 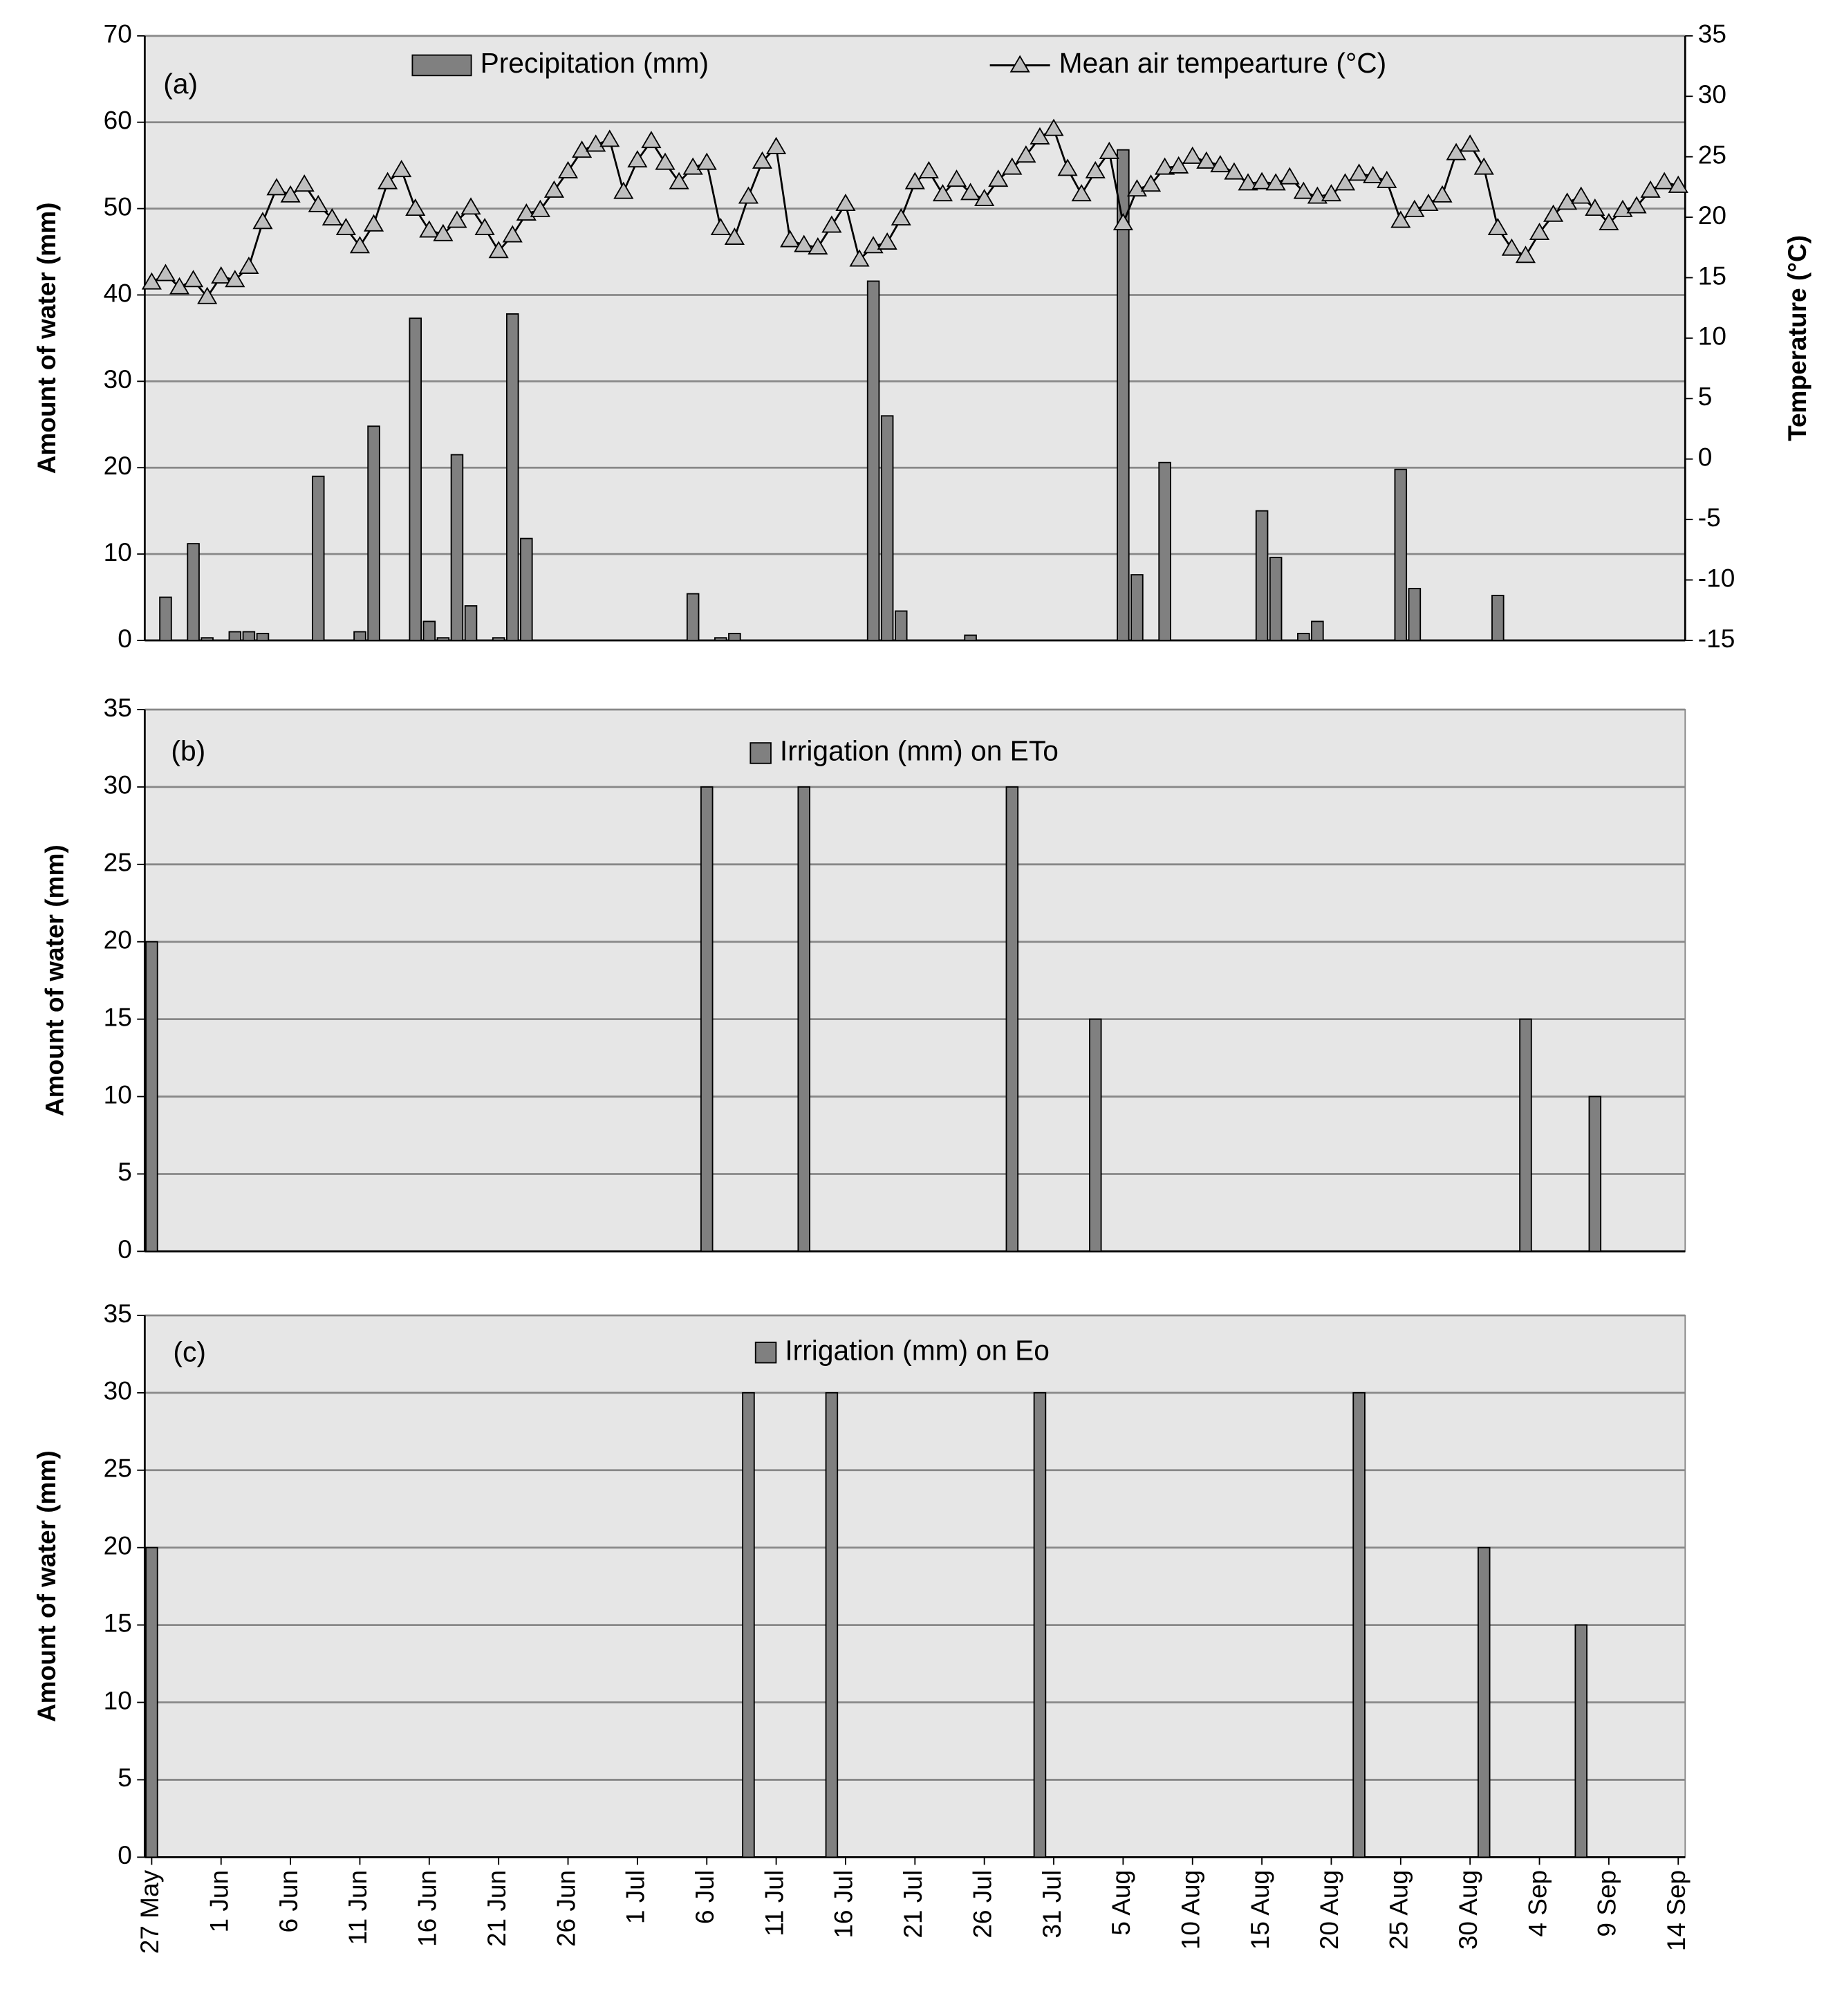 I want to click on x-tick-label: 14 Sep, so click(x=1676, y=1910).